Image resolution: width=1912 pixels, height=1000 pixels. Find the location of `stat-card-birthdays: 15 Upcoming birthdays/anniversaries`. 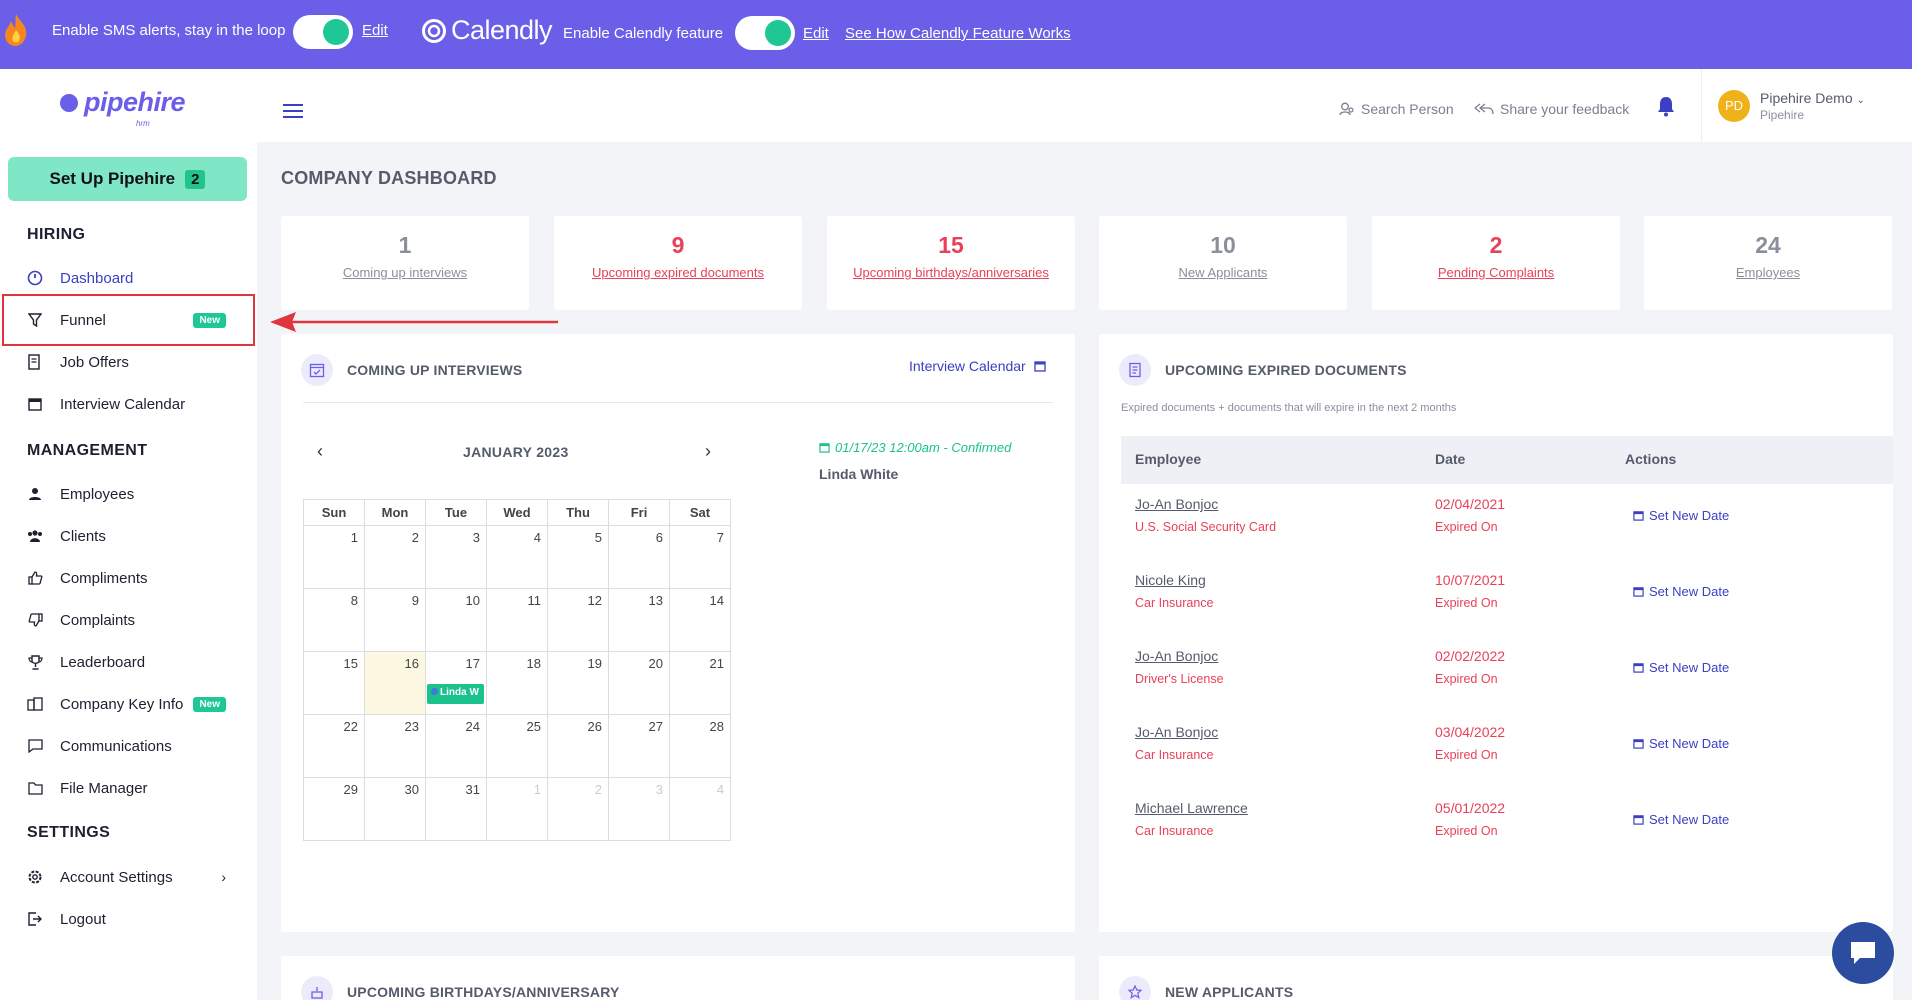

stat-card-birthdays: 15 Upcoming birthdays/anniversaries is located at coordinates (951, 263).